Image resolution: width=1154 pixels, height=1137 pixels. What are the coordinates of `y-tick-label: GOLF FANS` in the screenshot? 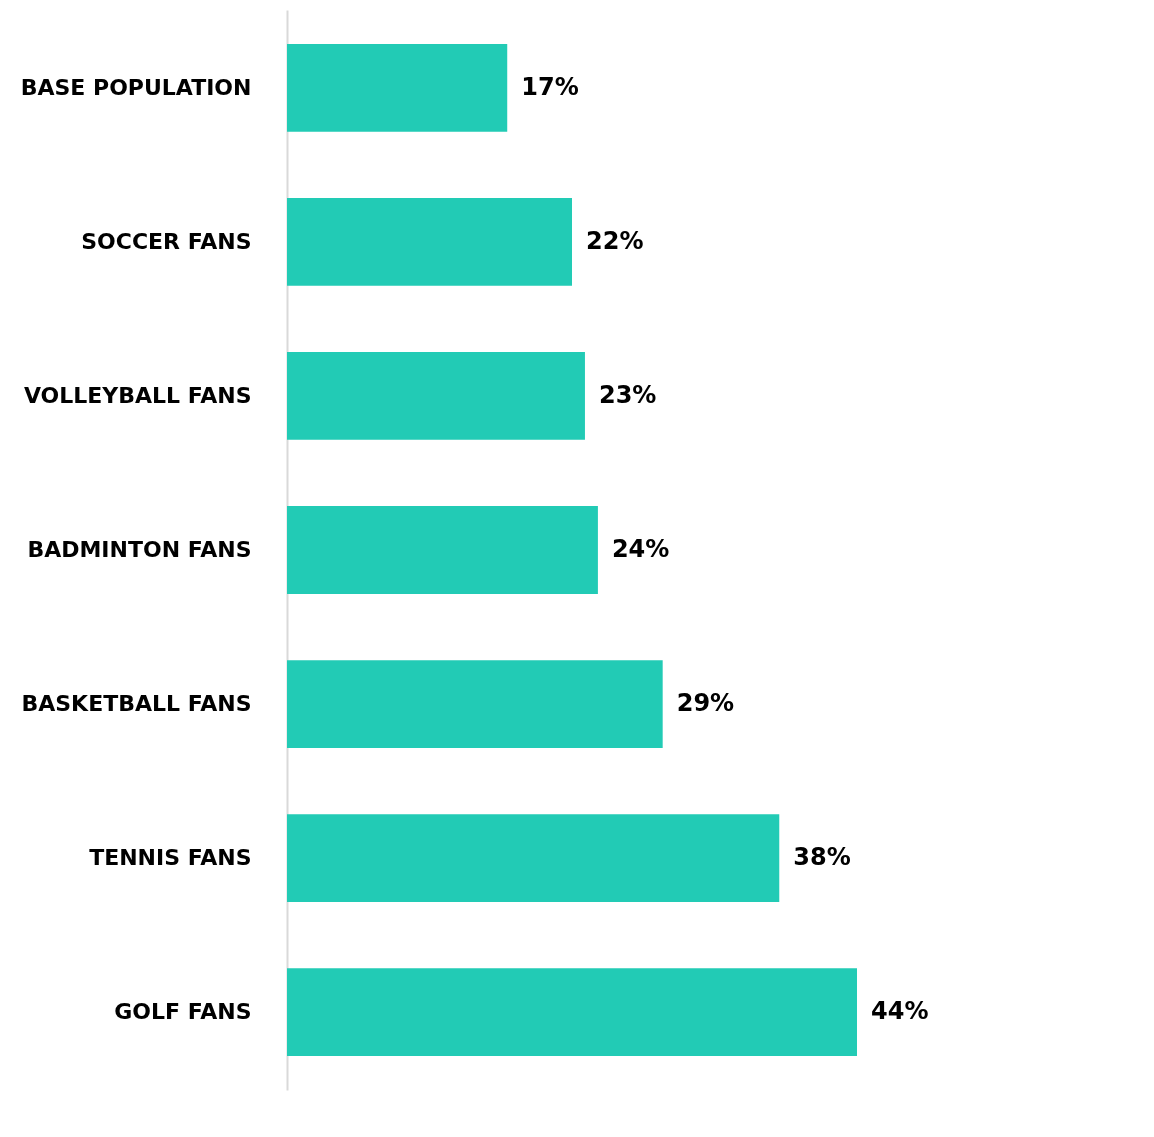 It's located at (183, 1012).